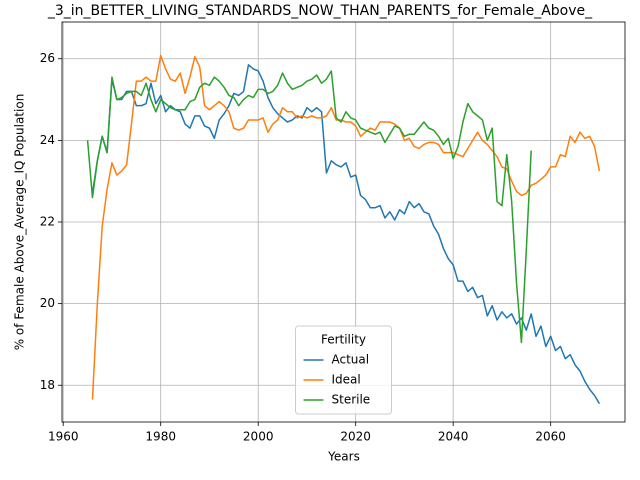 The image size is (640, 480). Describe the element at coordinates (343, 340) in the screenshot. I see `legend-title: Fertility` at that location.